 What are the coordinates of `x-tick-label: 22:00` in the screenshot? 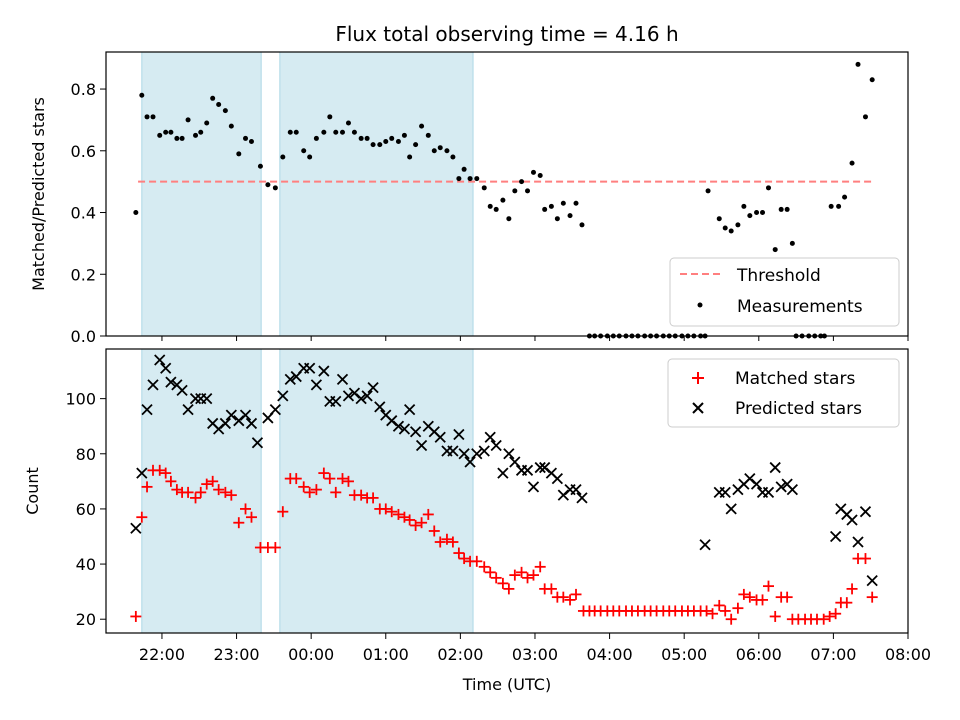 It's located at (162, 654).